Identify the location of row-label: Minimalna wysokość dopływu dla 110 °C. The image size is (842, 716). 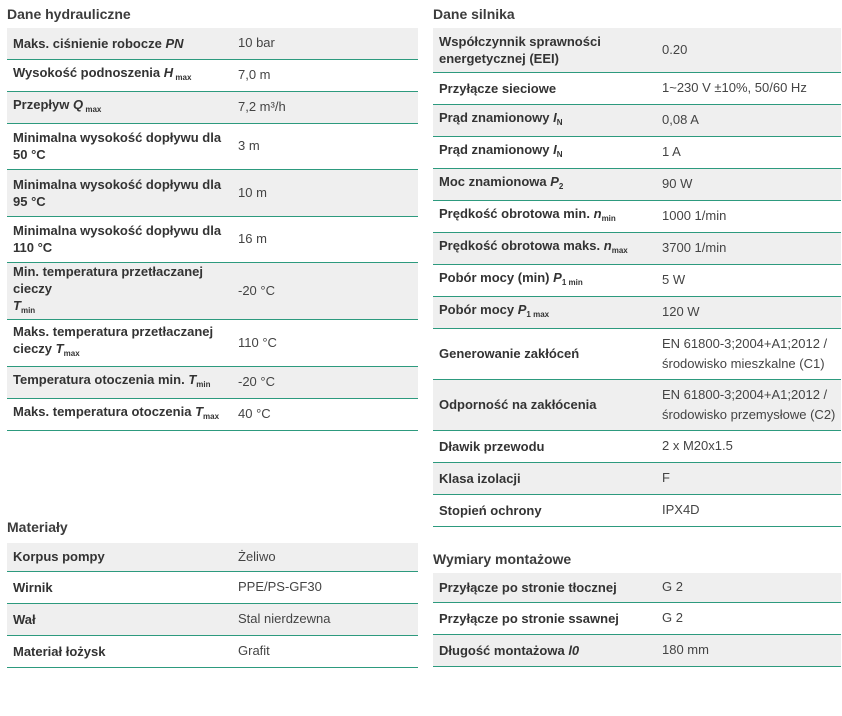
(119, 239).